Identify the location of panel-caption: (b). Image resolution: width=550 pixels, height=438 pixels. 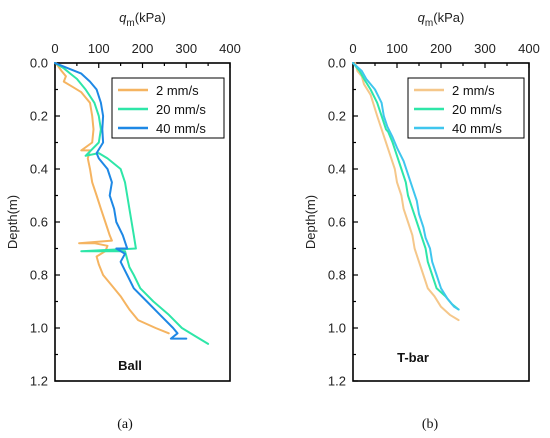
(430, 424).